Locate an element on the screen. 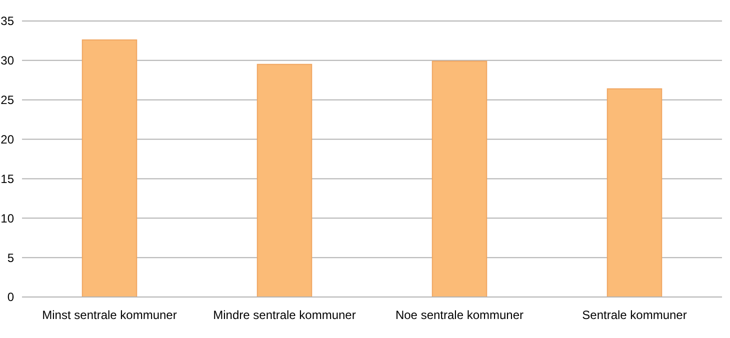  x-tick-label: Sentrale kommuner is located at coordinates (634, 315).